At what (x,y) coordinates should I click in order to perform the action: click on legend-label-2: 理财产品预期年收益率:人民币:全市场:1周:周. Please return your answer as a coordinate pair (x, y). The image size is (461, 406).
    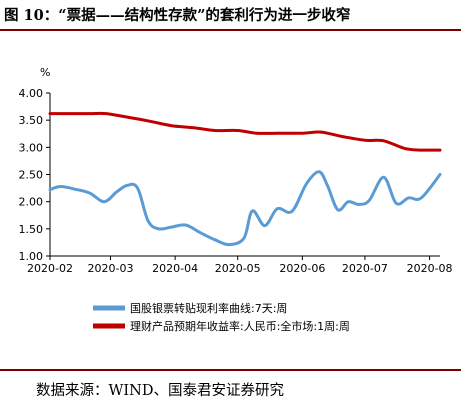
    Looking at the image, I should click on (240, 326).